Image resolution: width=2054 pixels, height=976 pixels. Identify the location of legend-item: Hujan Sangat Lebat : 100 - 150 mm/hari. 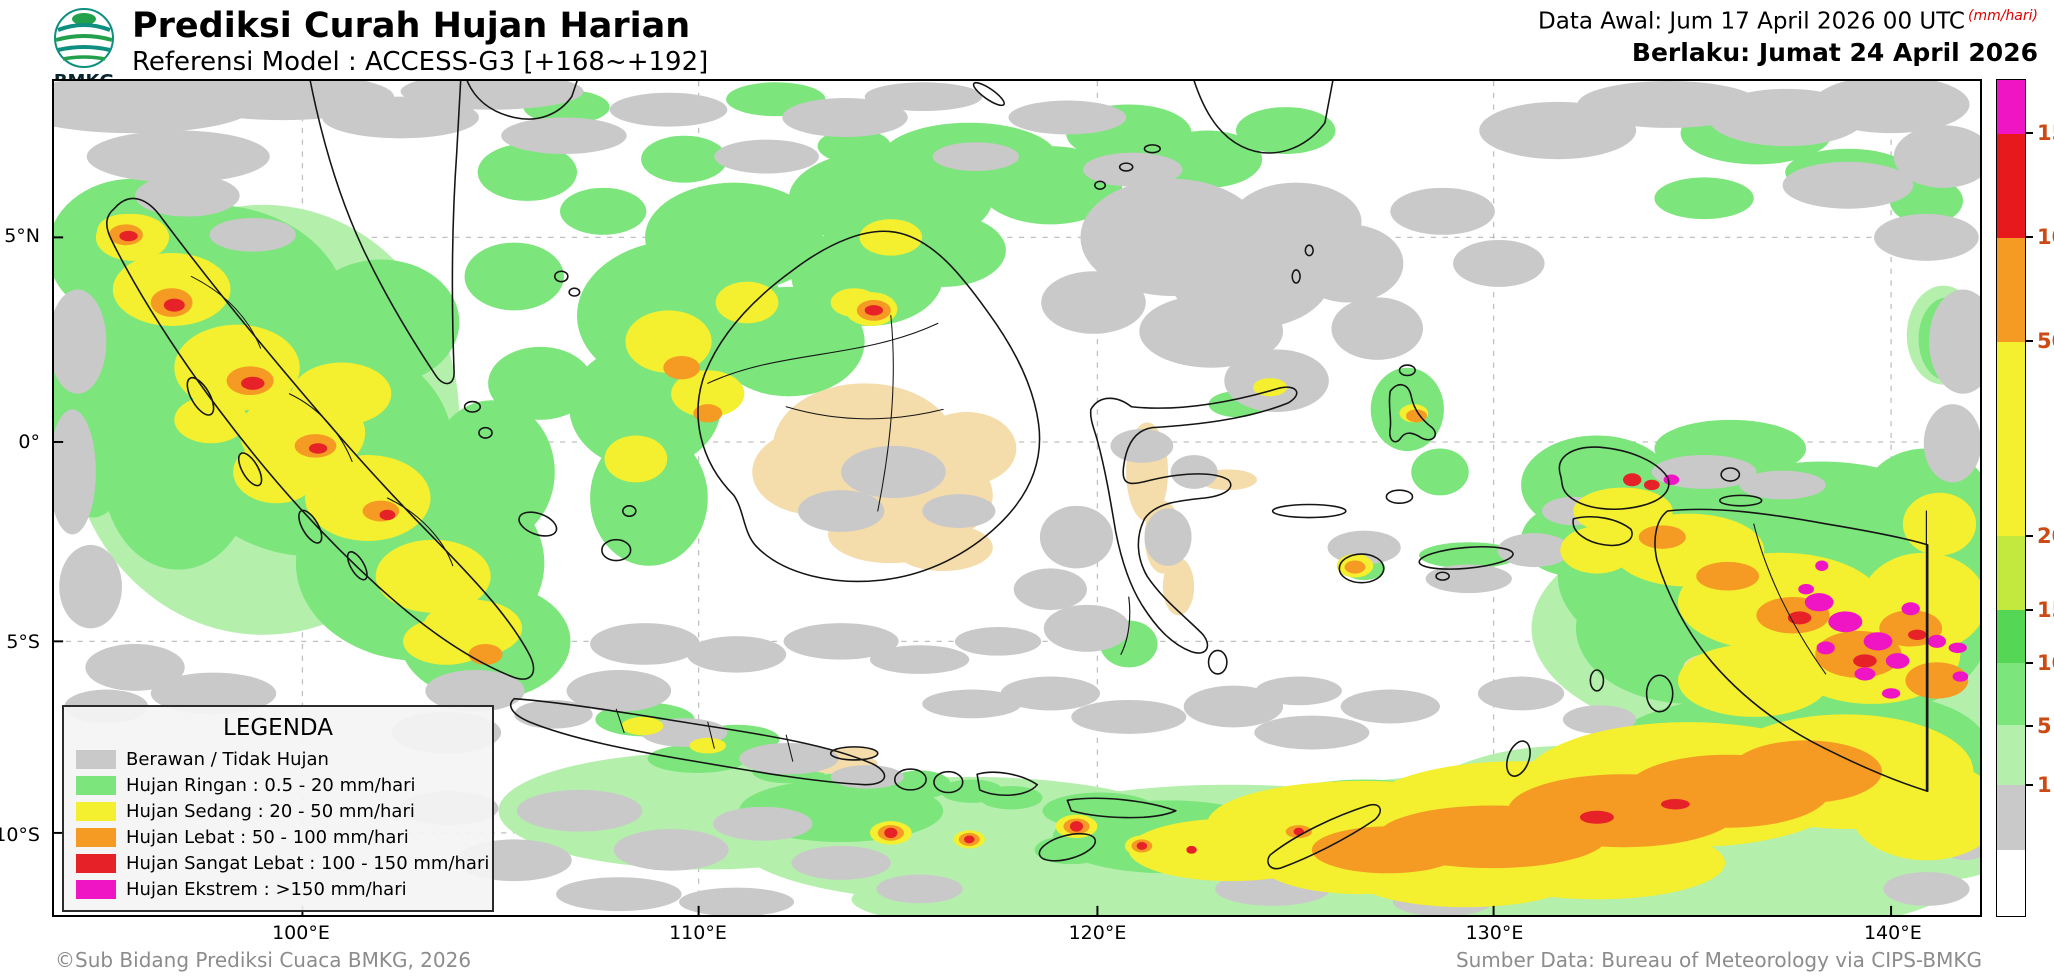
(282, 863).